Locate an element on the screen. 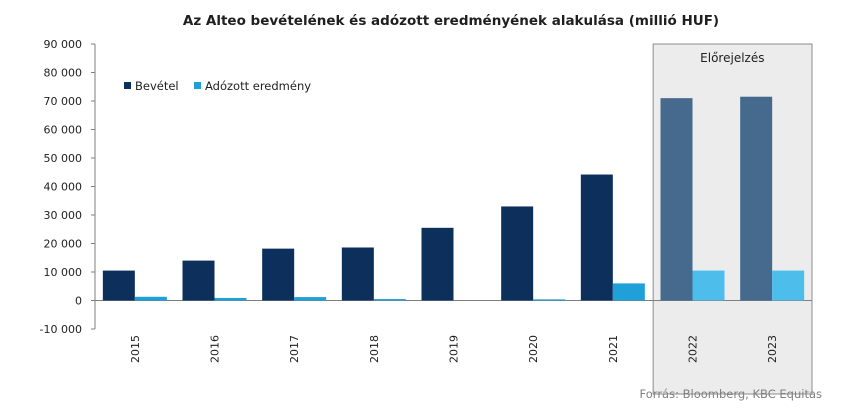 The height and width of the screenshot is (409, 850). y-tick-label: 20 000 is located at coordinates (63, 244).